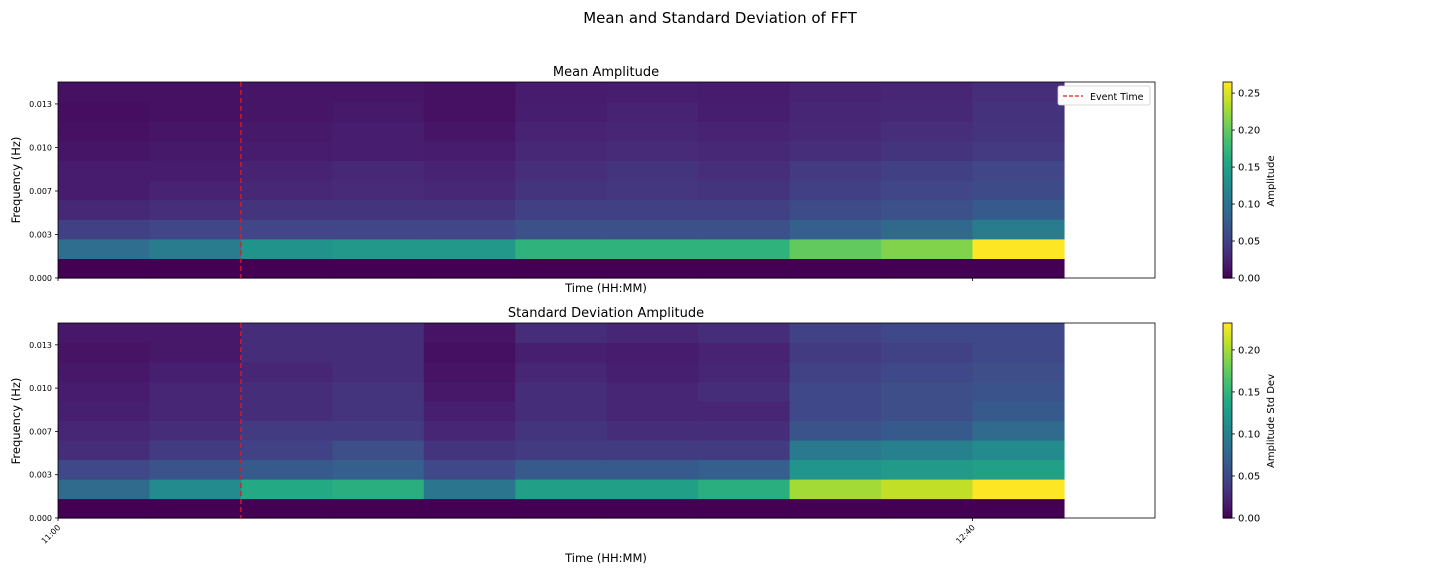 The image size is (1440, 576). I want to click on colorbar-tick-label: 0.00, so click(1249, 279).